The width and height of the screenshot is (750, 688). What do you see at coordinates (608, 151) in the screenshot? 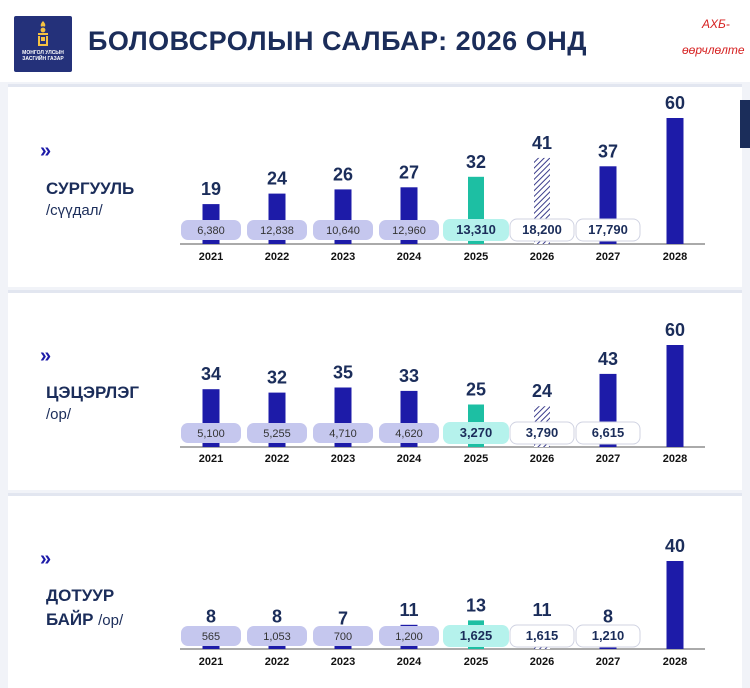
I see `data-label: 37` at bounding box center [608, 151].